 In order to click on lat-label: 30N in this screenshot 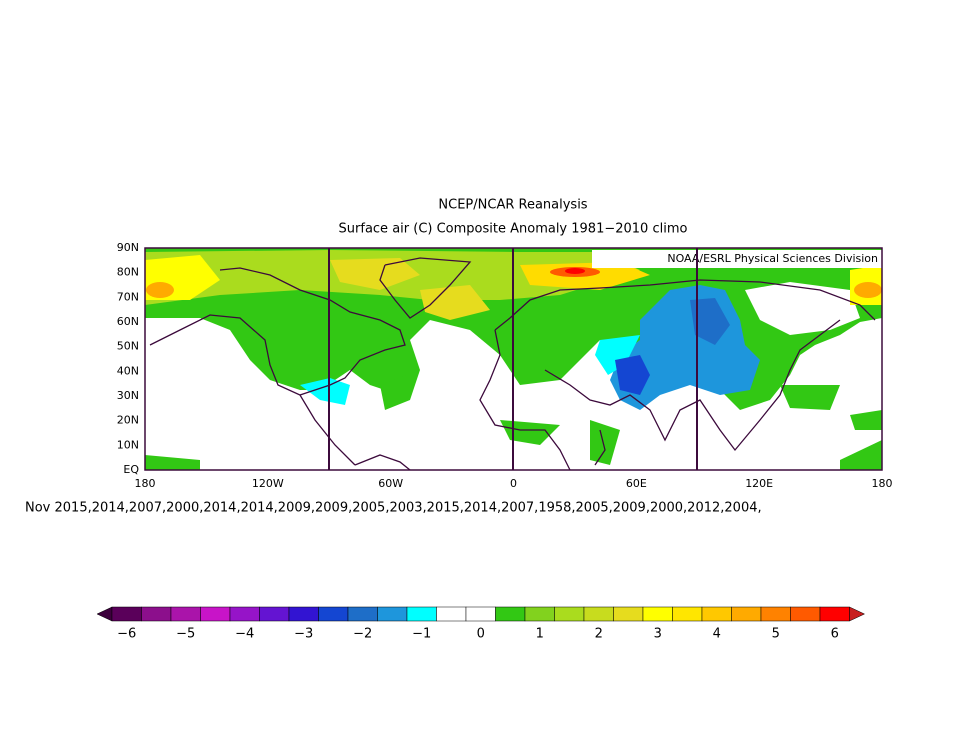, I will do `click(128, 395)`.